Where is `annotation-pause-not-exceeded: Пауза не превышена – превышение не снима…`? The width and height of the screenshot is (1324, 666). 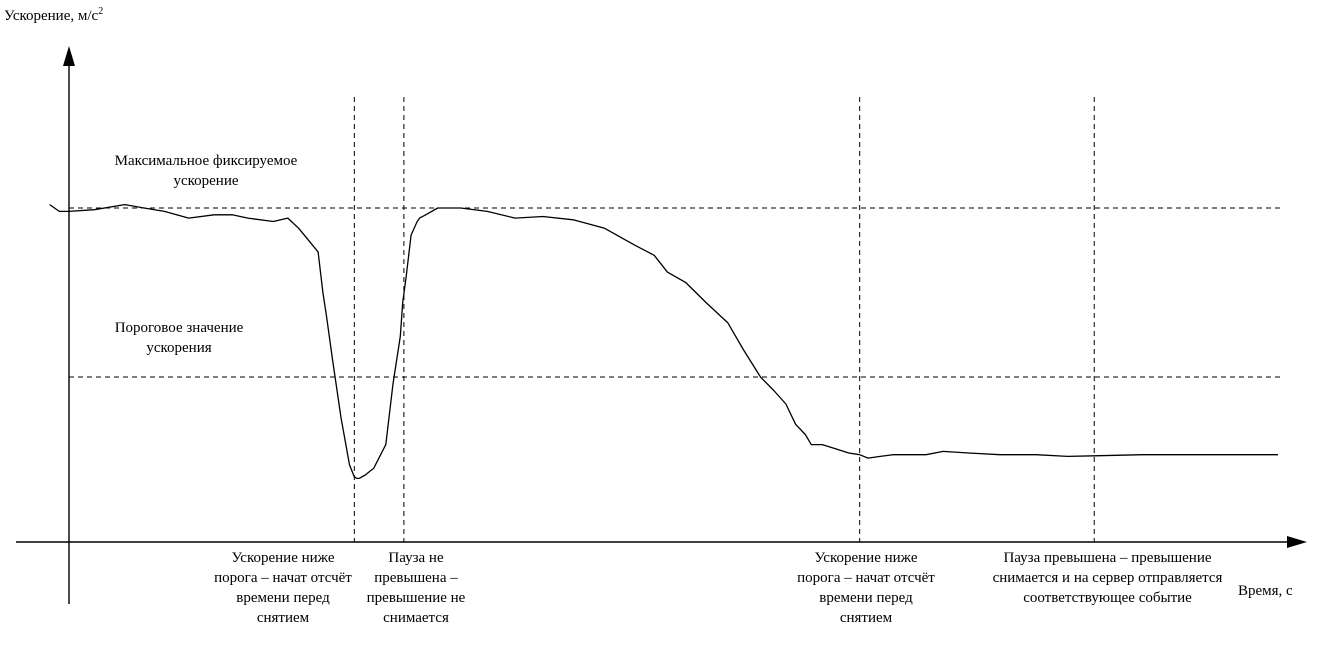 annotation-pause-not-exceeded: Пауза не превышена – превышение не снима… is located at coordinates (416, 588).